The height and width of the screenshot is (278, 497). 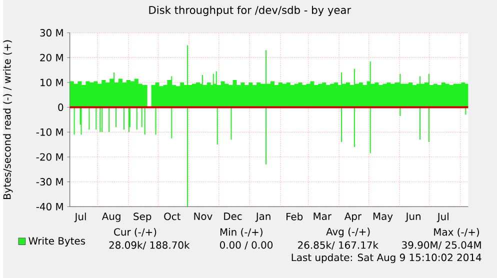 I want to click on x-tick-label: Apr, so click(x=353, y=217).